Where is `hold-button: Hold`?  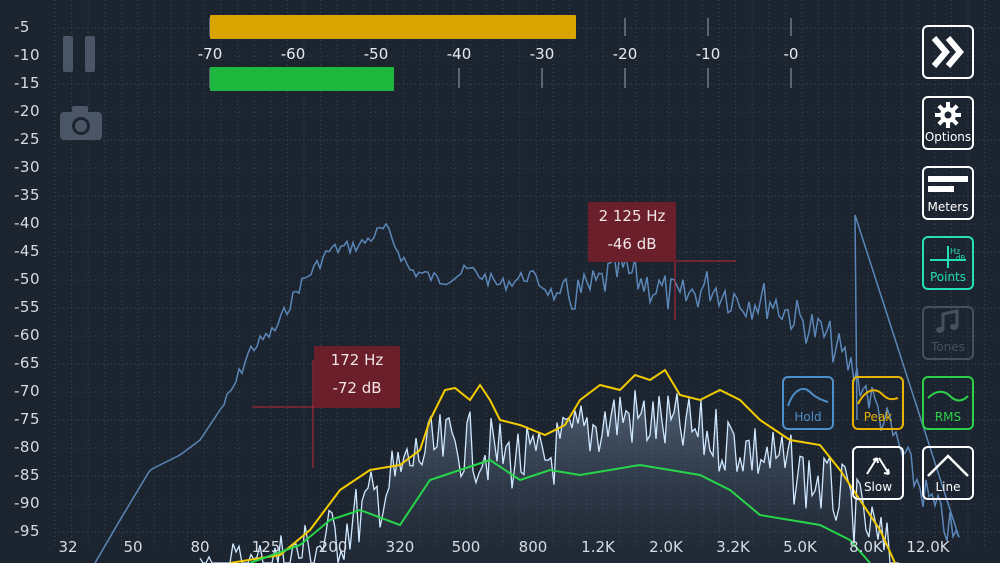 hold-button: Hold is located at coordinates (808, 403).